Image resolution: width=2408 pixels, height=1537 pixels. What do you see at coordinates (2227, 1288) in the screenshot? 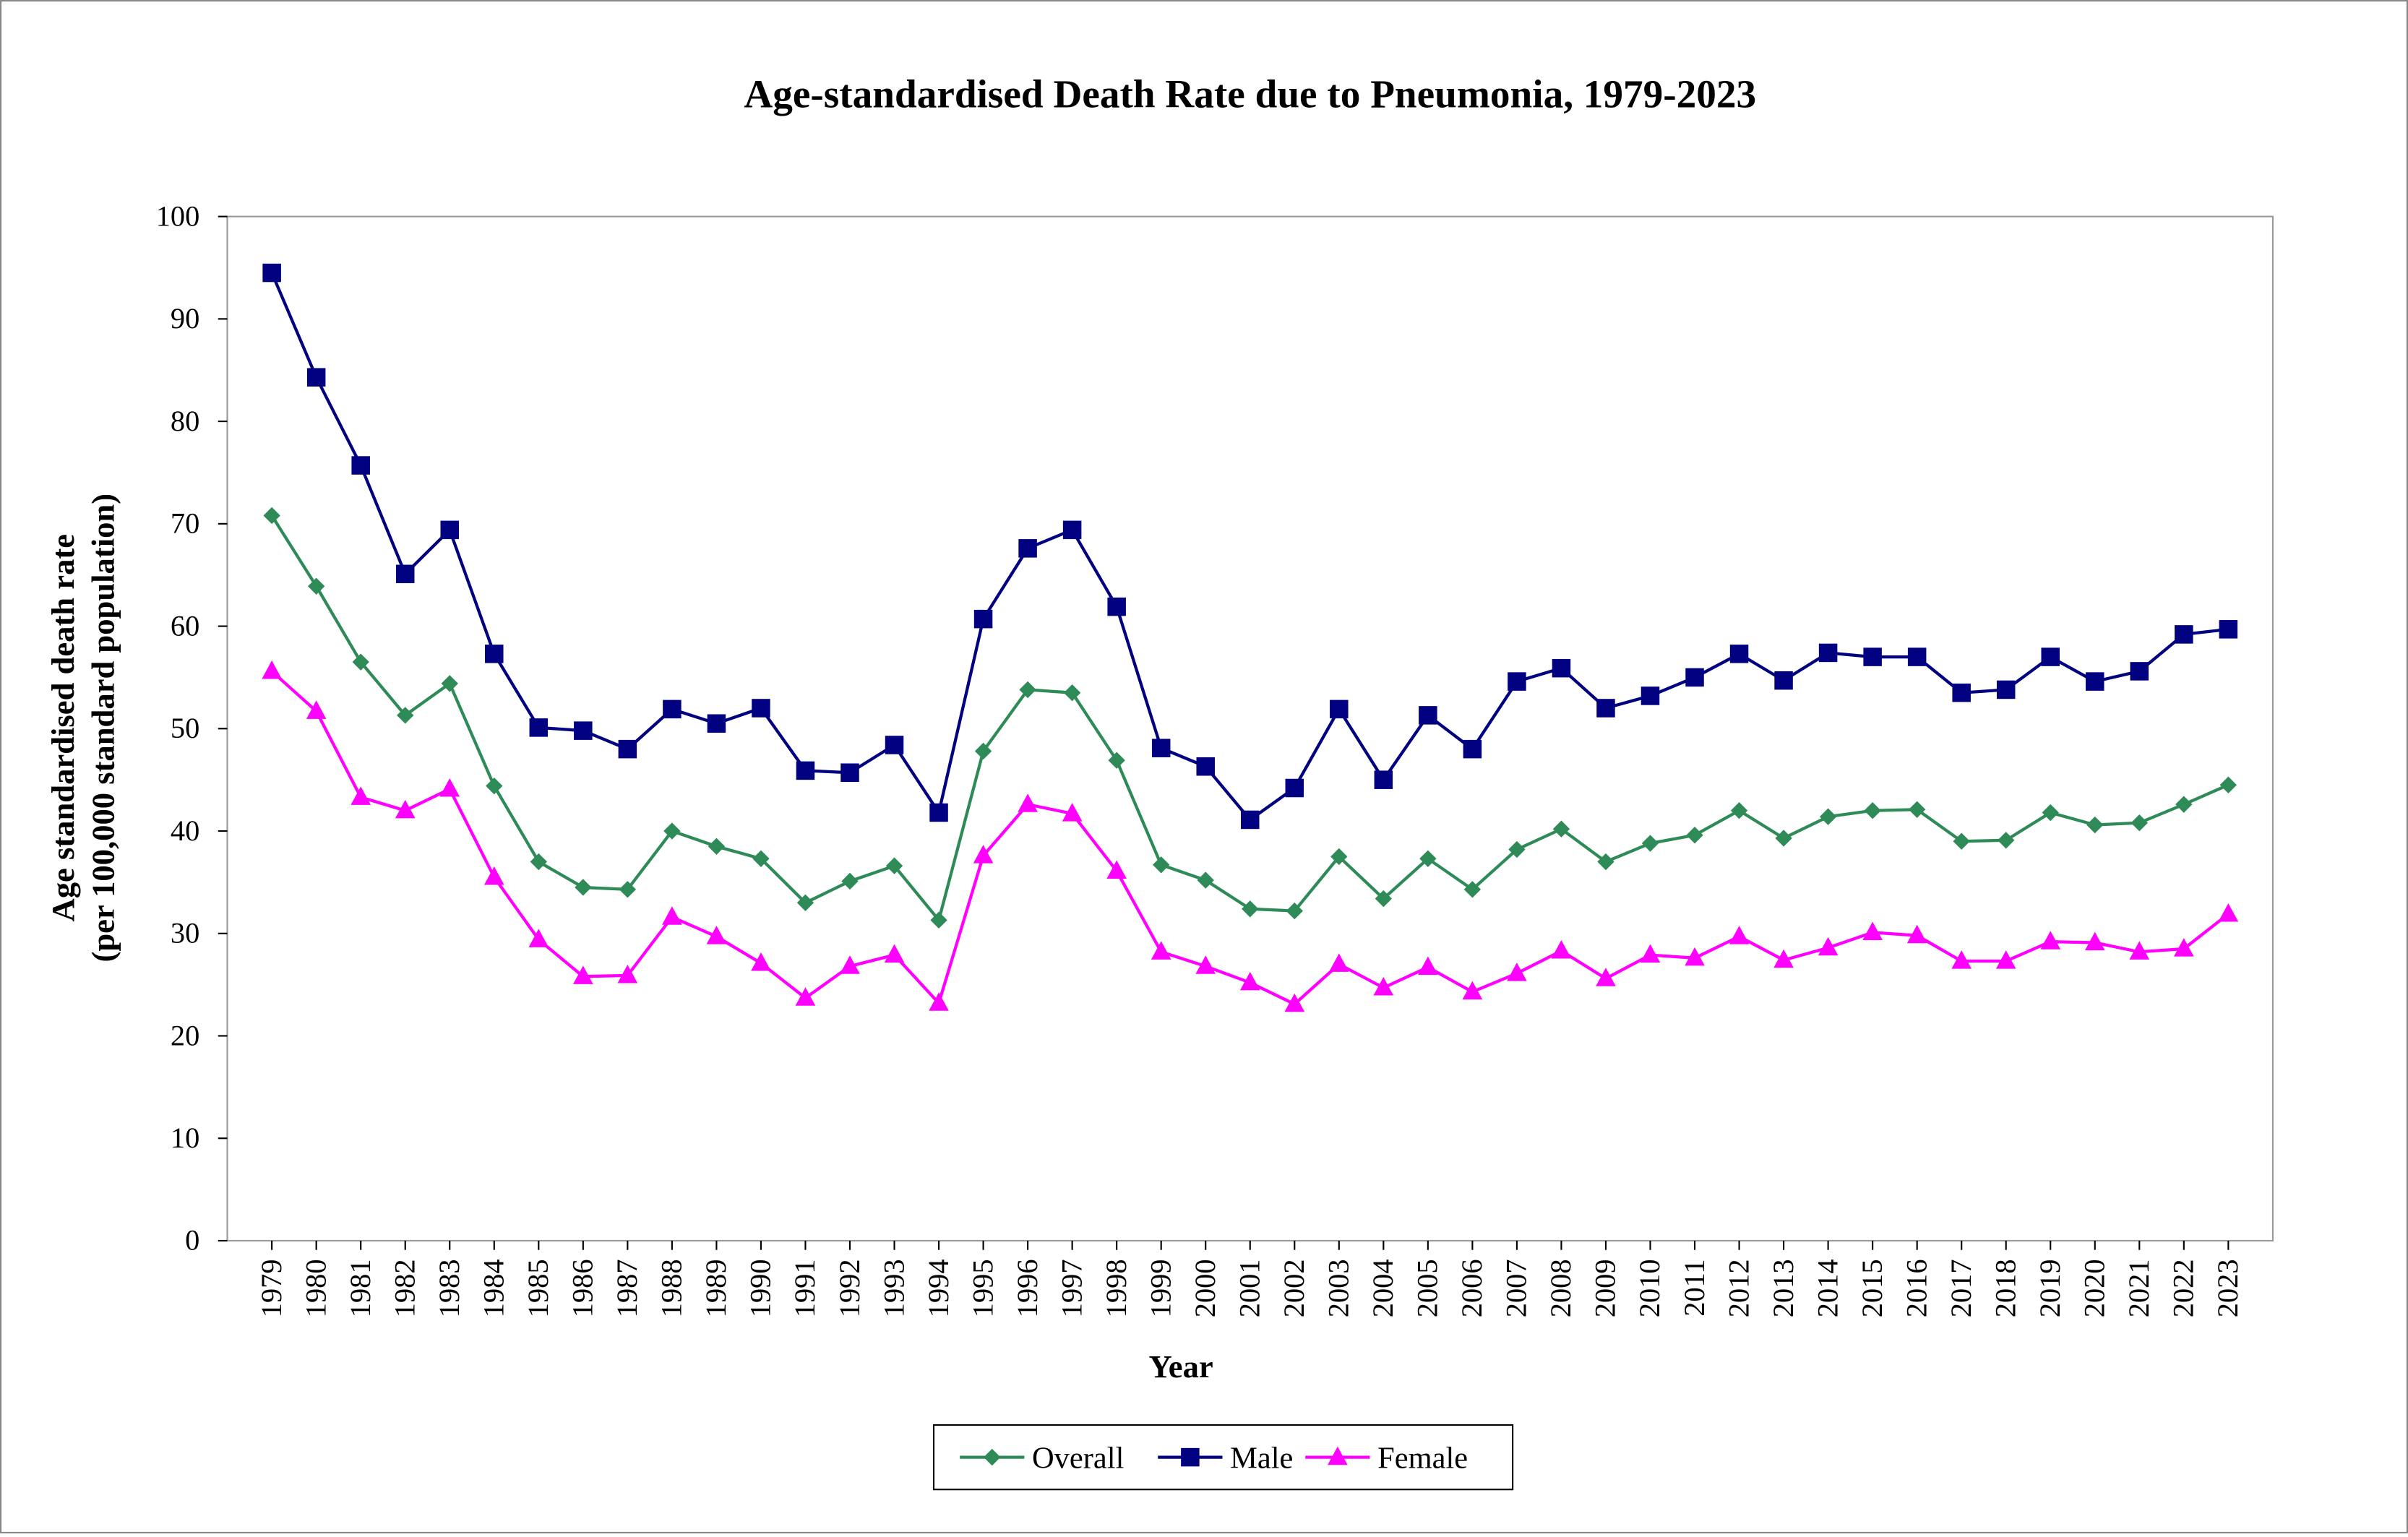
I see `x-tick-label: 2023` at bounding box center [2227, 1288].